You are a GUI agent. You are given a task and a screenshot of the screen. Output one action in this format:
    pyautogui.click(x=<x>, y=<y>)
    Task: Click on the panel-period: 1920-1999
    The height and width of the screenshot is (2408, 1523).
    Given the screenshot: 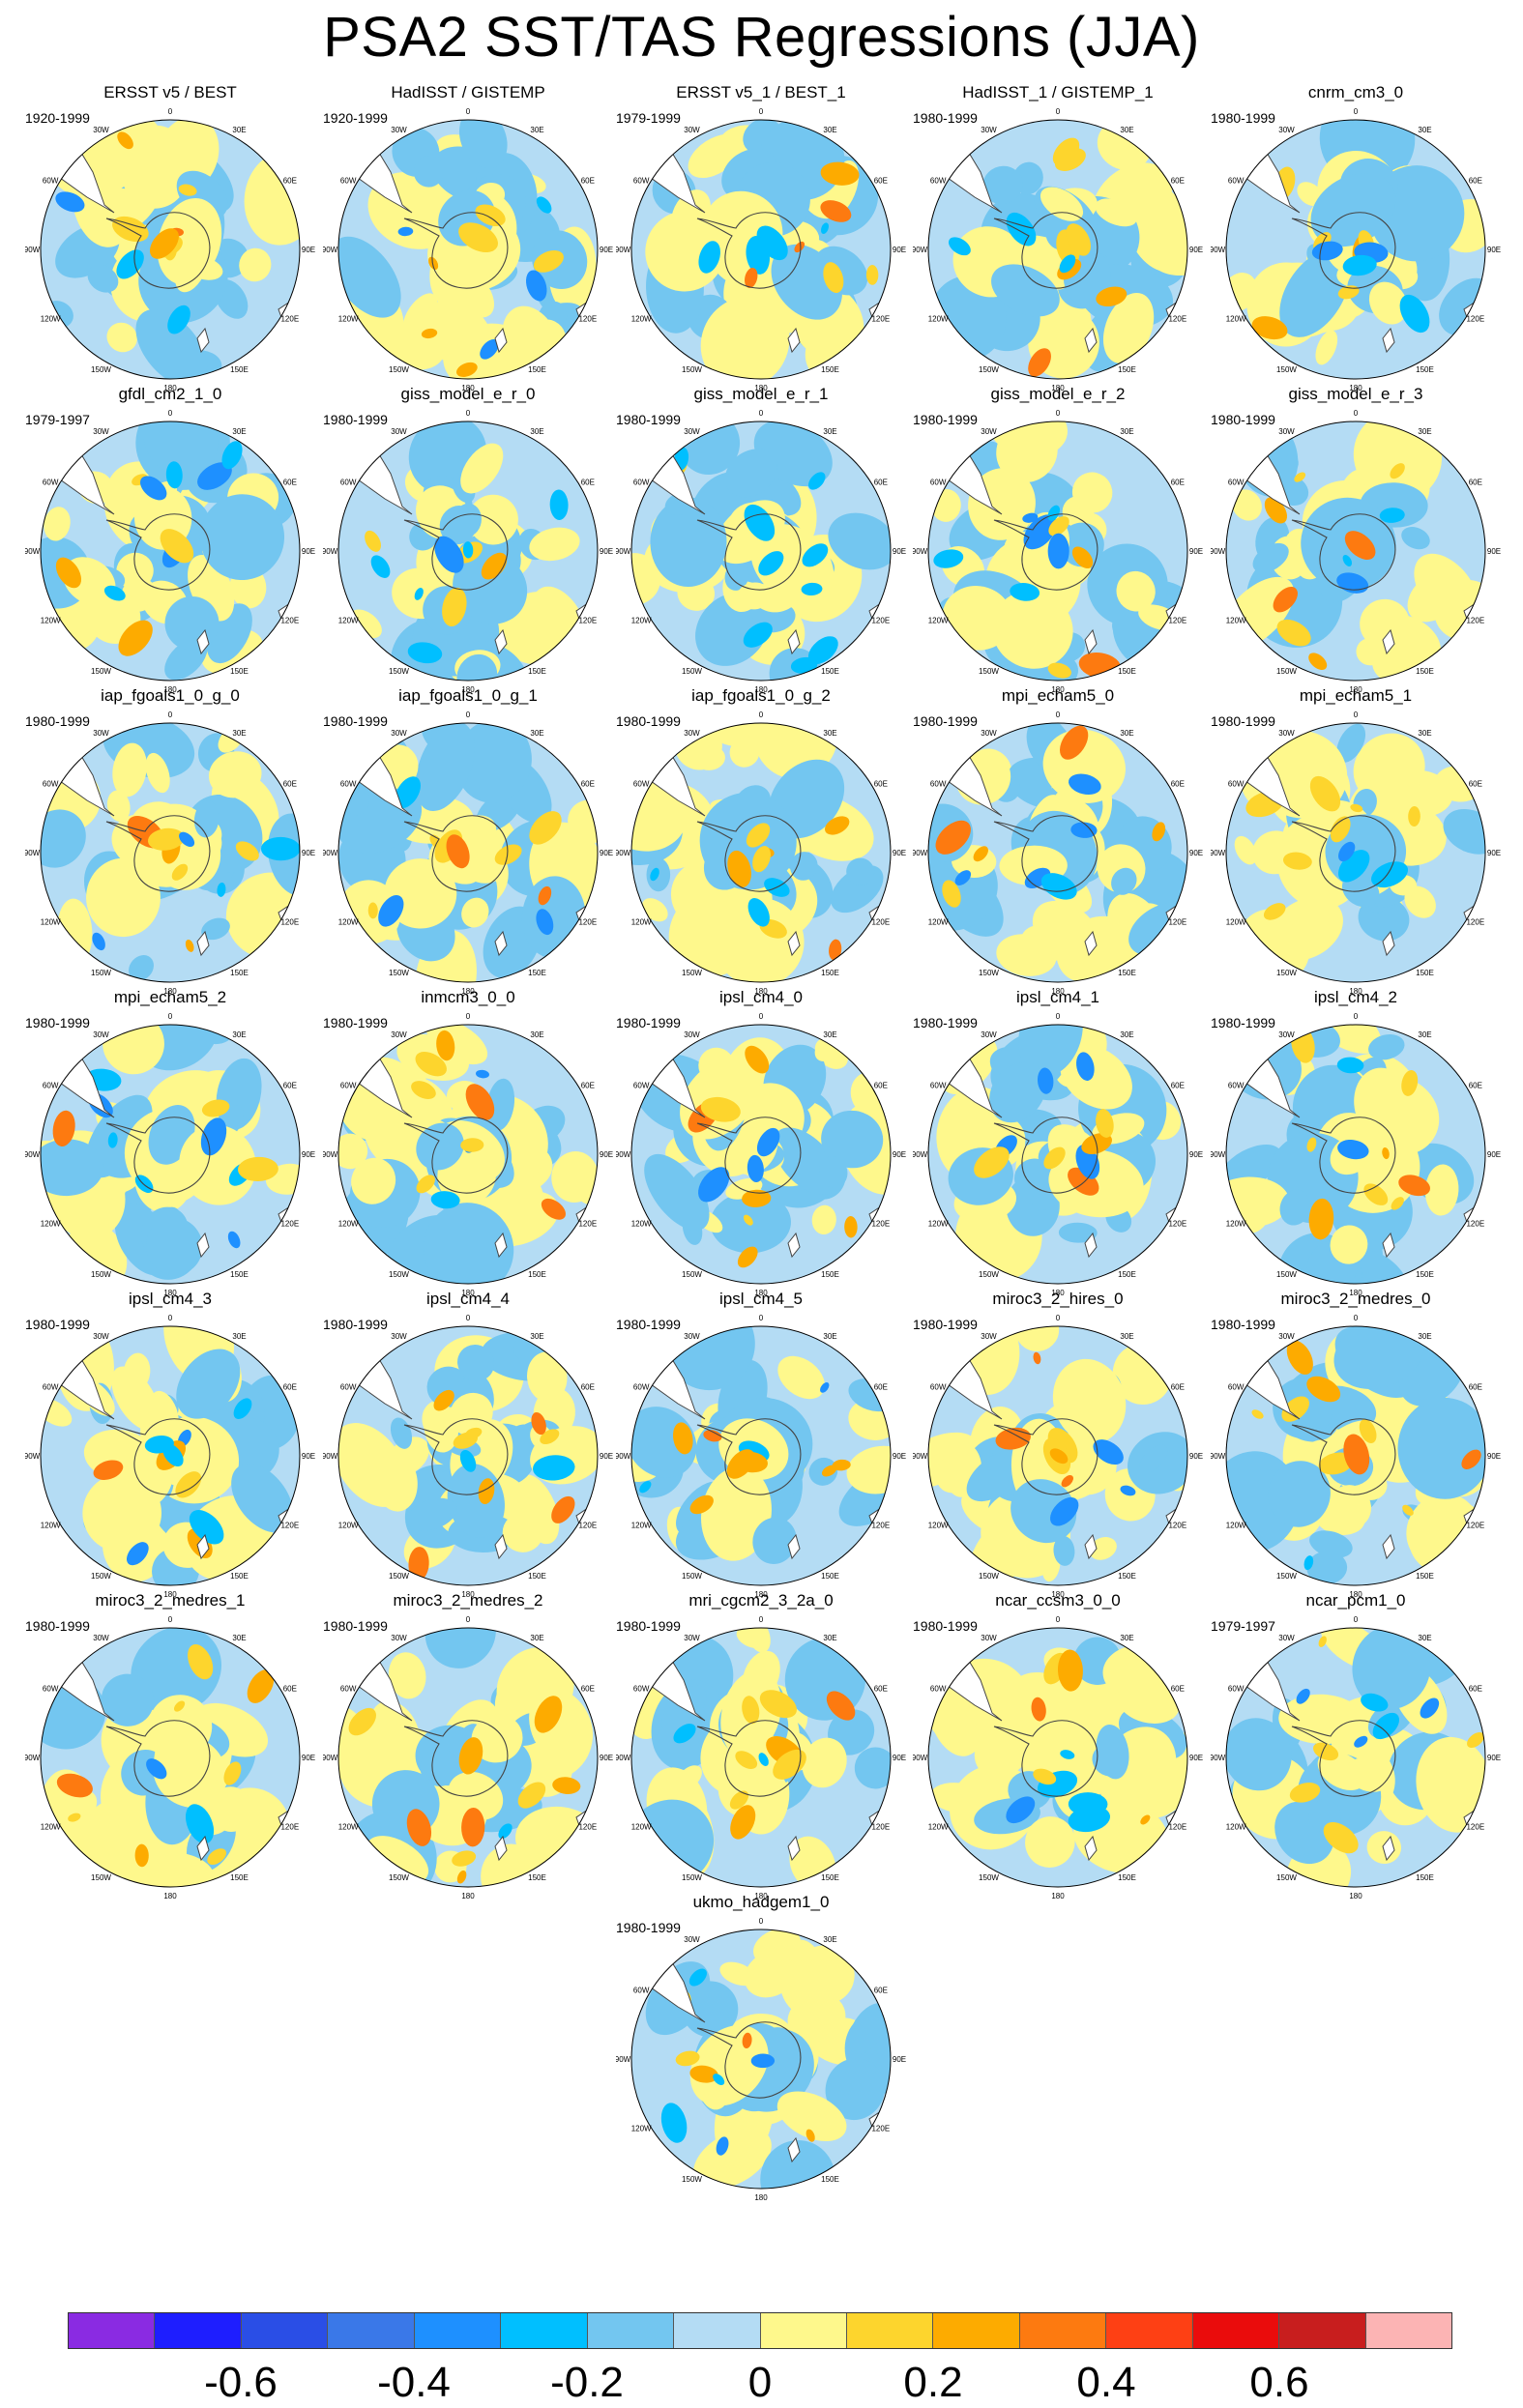 What is the action you would take?
    pyautogui.click(x=57, y=118)
    